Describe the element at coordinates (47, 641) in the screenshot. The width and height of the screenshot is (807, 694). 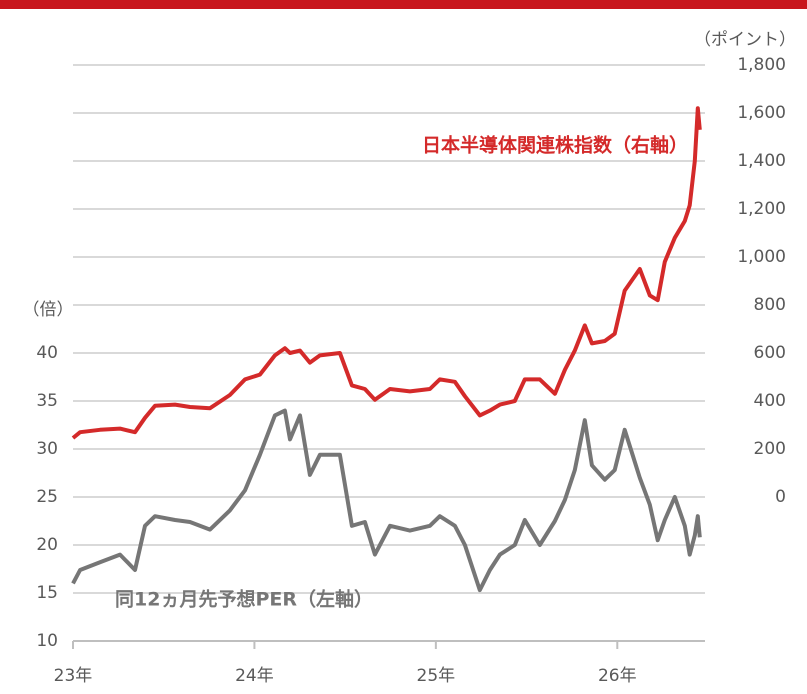
I see `y-tick-label: 10` at that location.